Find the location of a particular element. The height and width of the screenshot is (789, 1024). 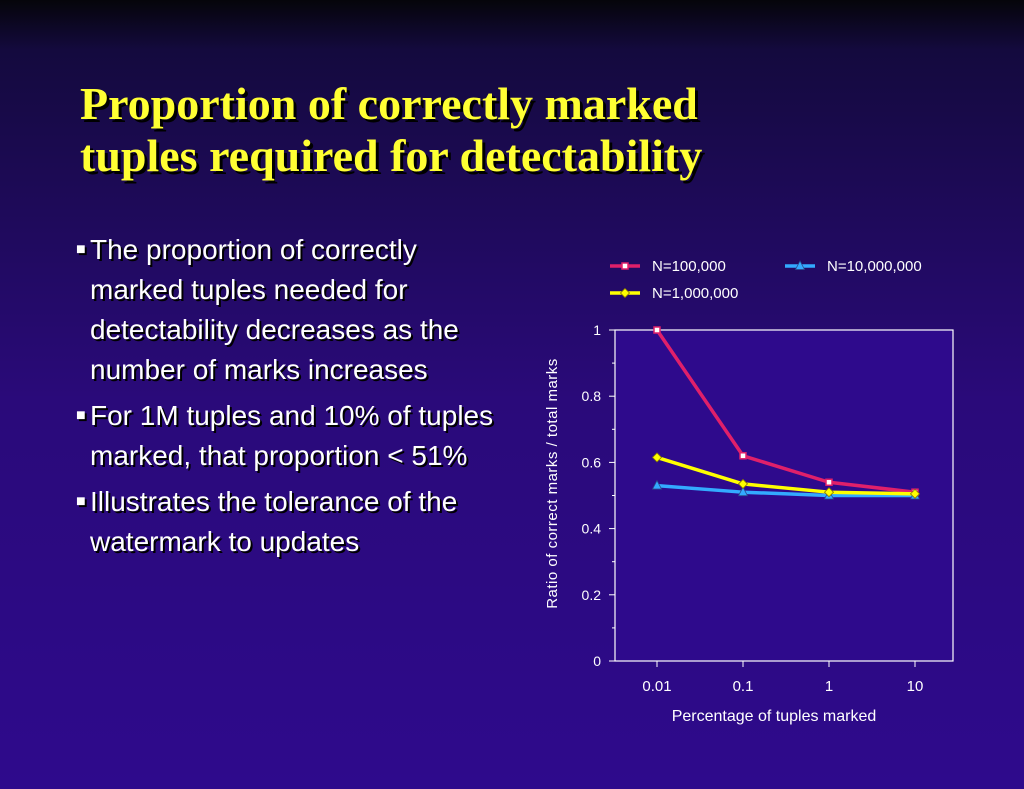

series-N=1,000,000 is located at coordinates (786, 475).